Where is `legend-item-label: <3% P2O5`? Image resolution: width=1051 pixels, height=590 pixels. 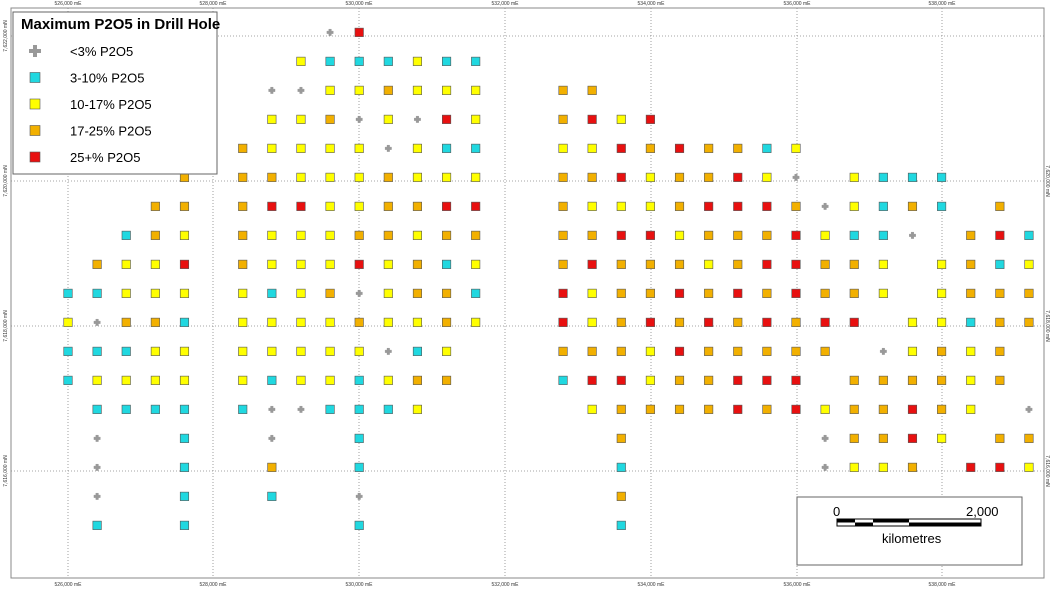
legend-item-label: <3% P2O5 is located at coordinates (101, 51).